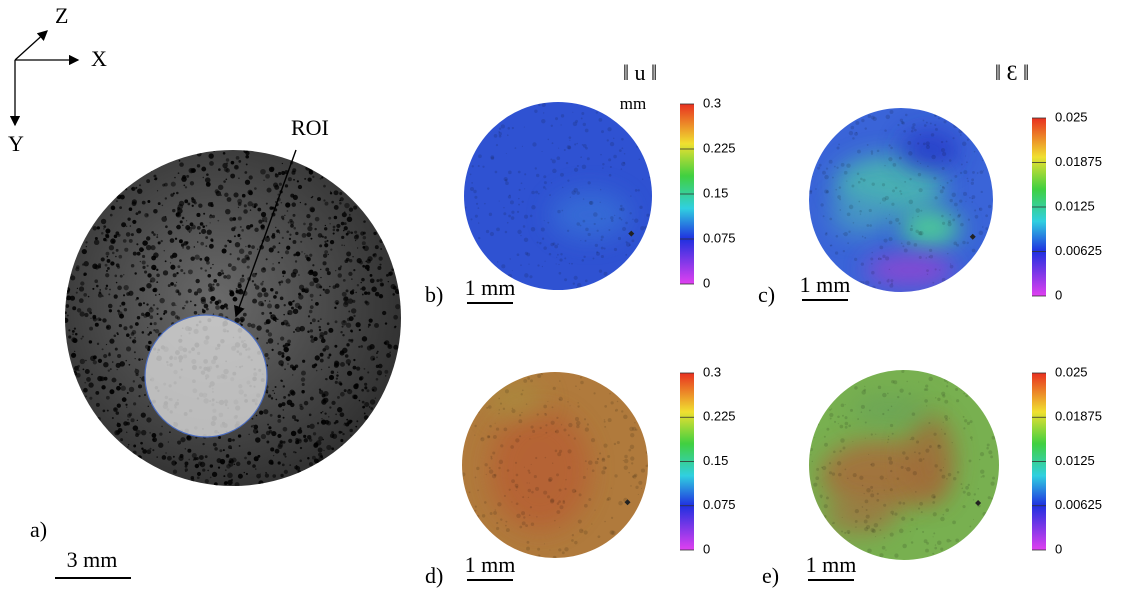 This screenshot has width=1122, height=589. What do you see at coordinates (706, 282) in the screenshot?
I see `colorbar-tick-label: 0` at bounding box center [706, 282].